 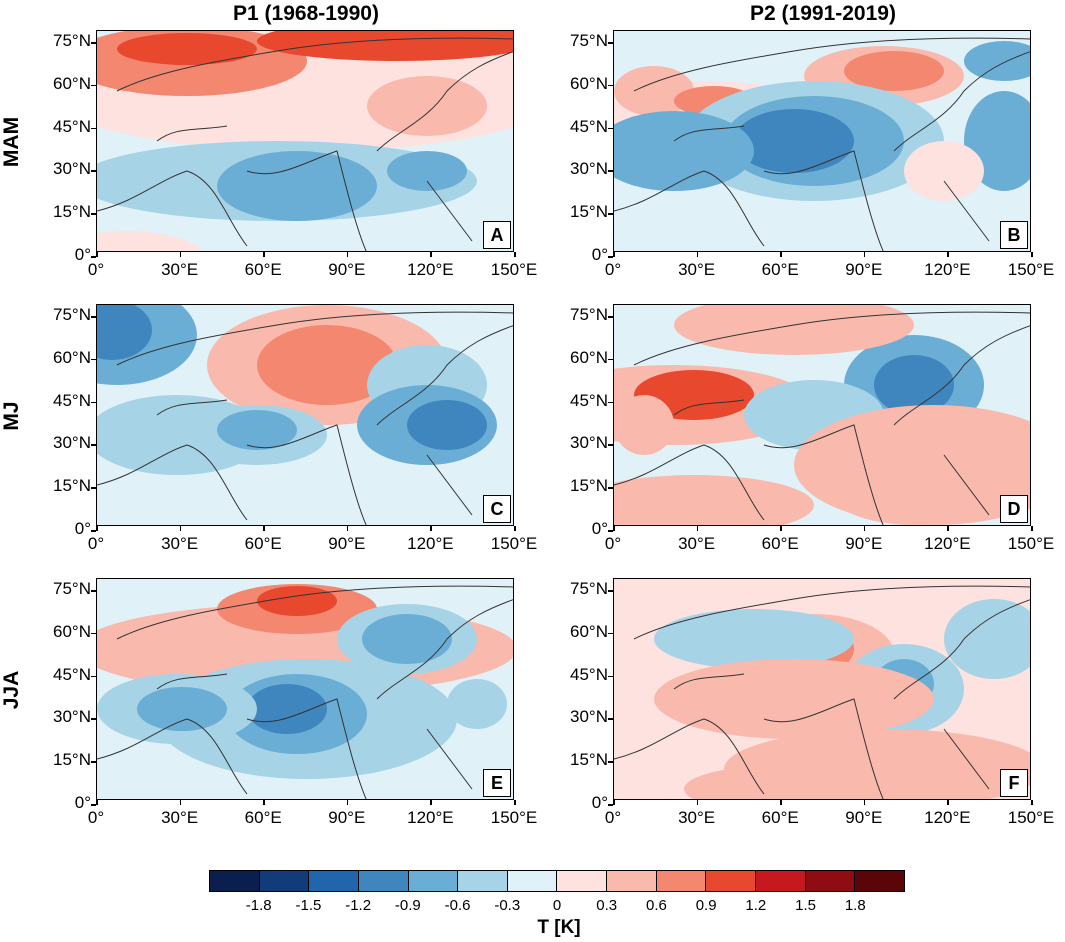 What do you see at coordinates (457, 905) in the screenshot?
I see `colorbar-tick-label: -0.6` at bounding box center [457, 905].